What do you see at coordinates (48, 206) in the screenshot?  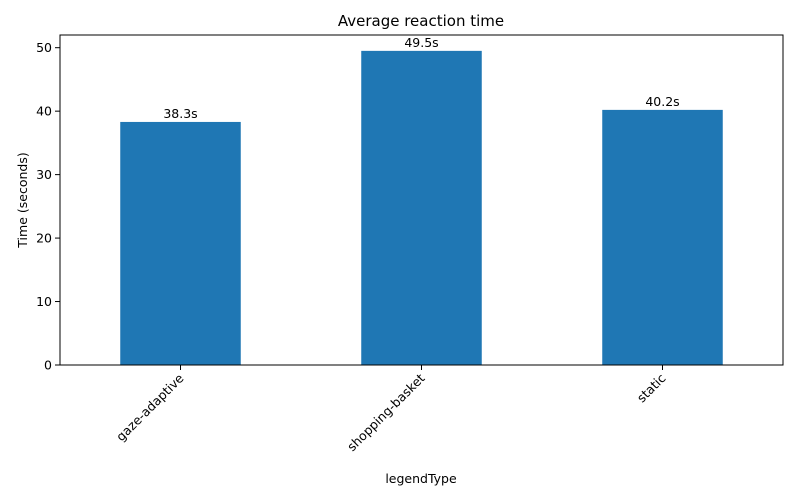 I see `y-axis: 0 10 20 30 40 50` at bounding box center [48, 206].